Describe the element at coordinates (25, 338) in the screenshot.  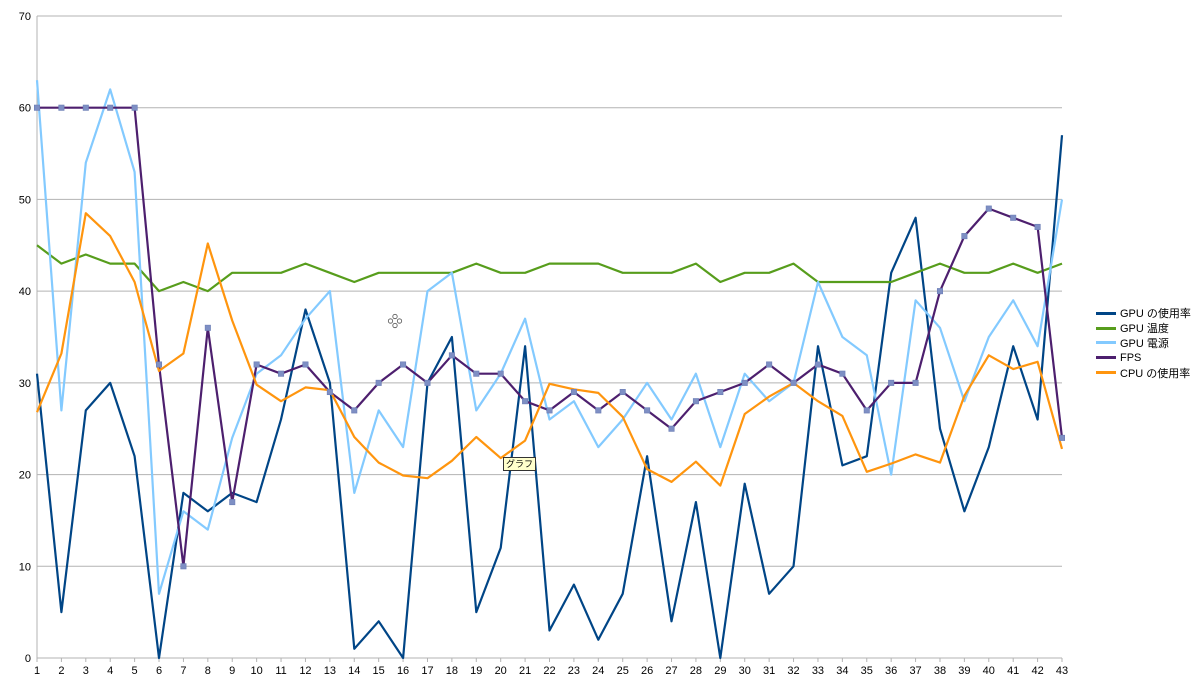
I see `y-axis-tick-labels: 0 10 20 30 40 50 60 70` at that location.